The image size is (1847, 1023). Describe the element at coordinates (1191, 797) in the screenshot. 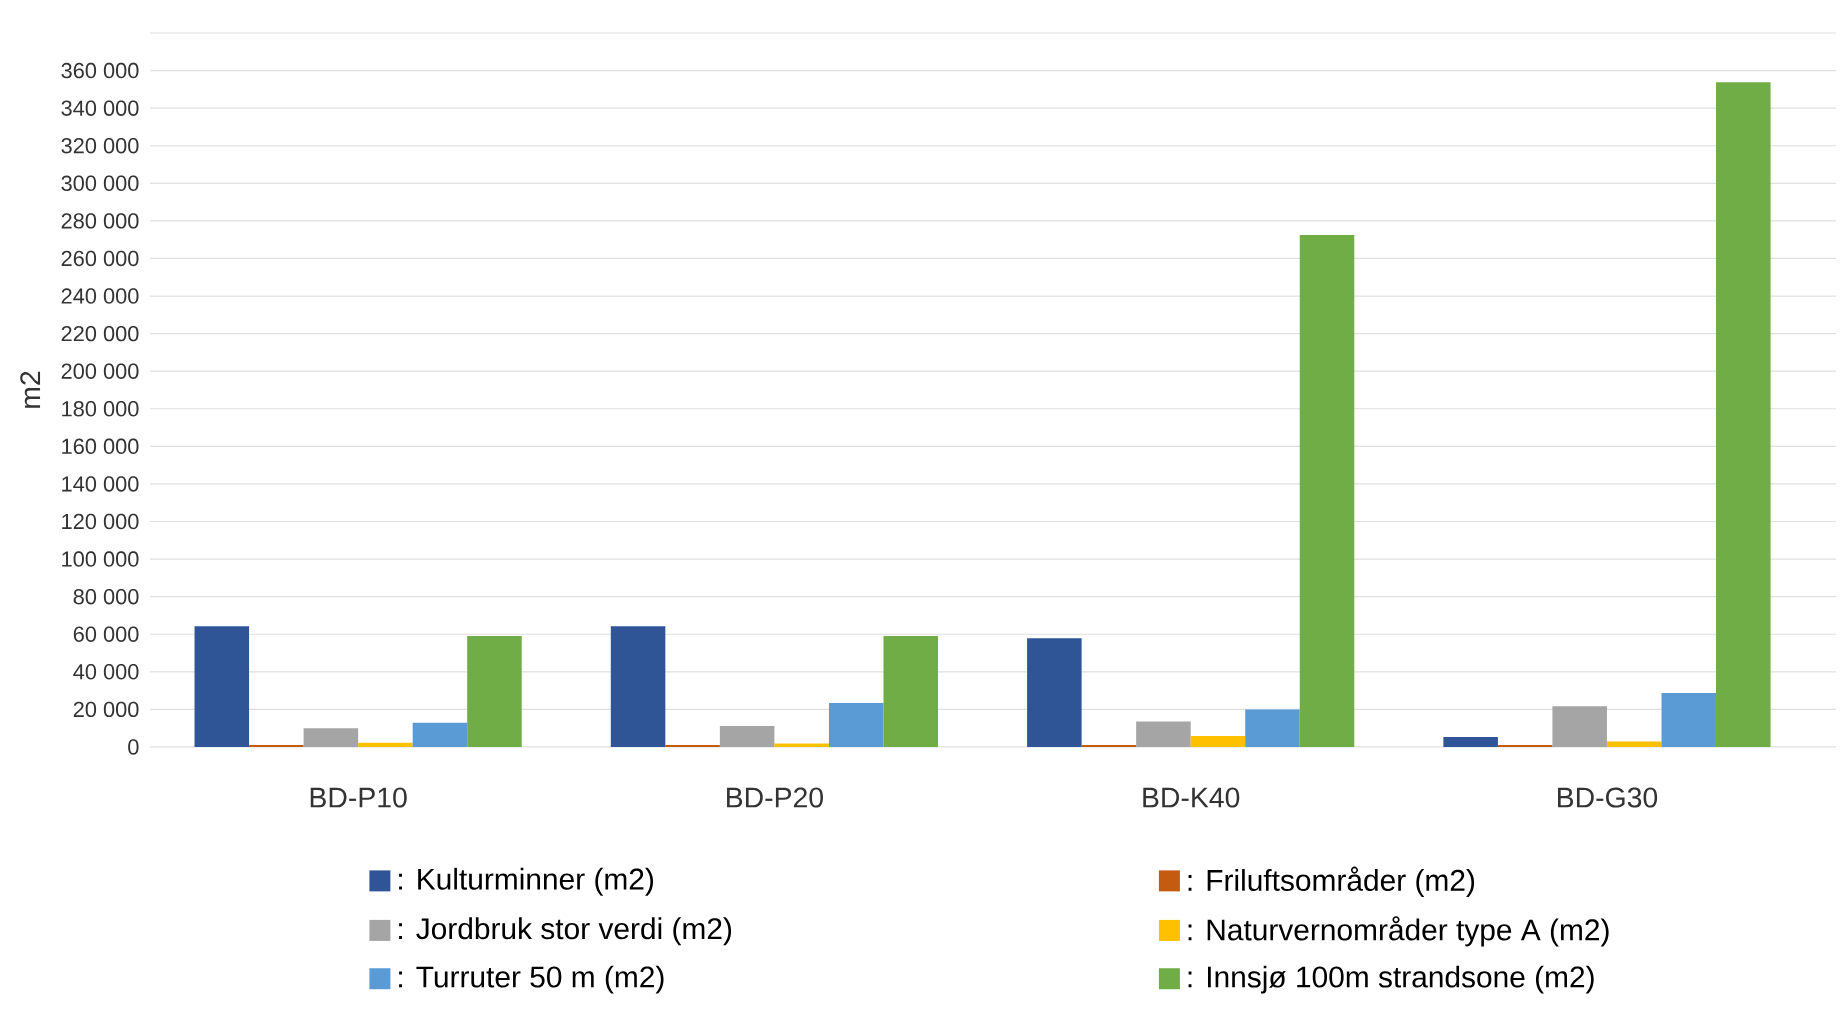

I see `x-tick-label: BD-K40` at that location.